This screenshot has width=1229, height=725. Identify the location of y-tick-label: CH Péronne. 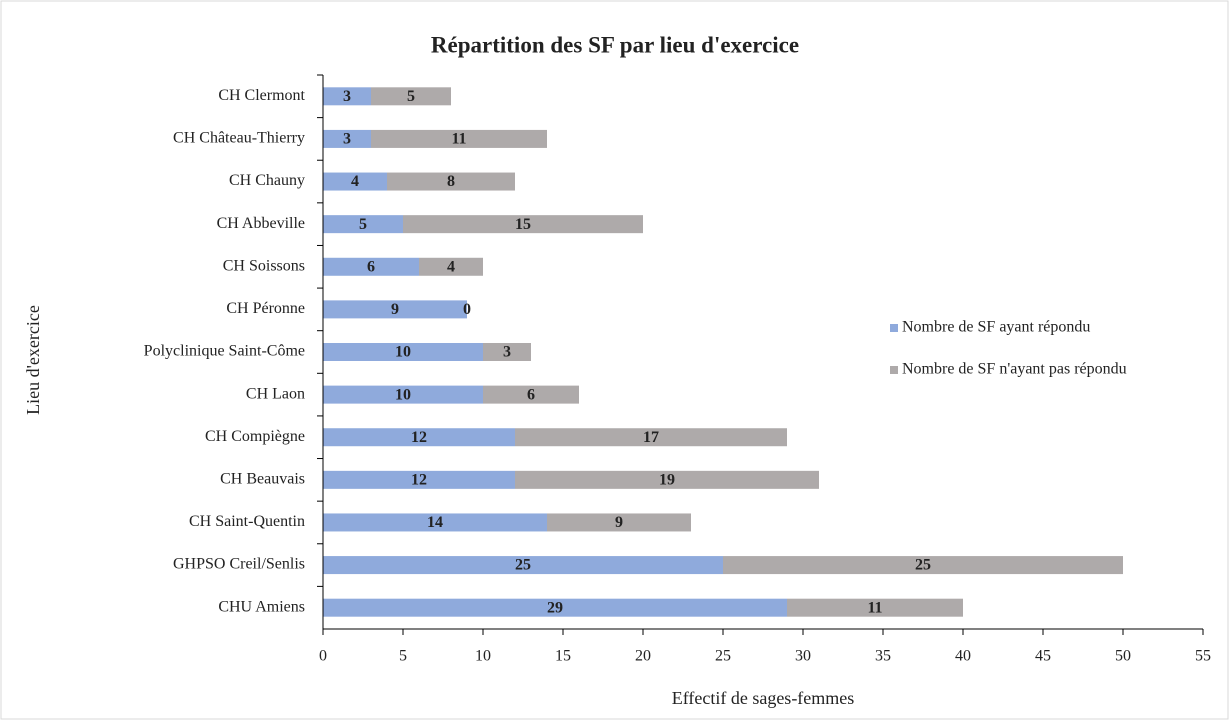
(265, 308).